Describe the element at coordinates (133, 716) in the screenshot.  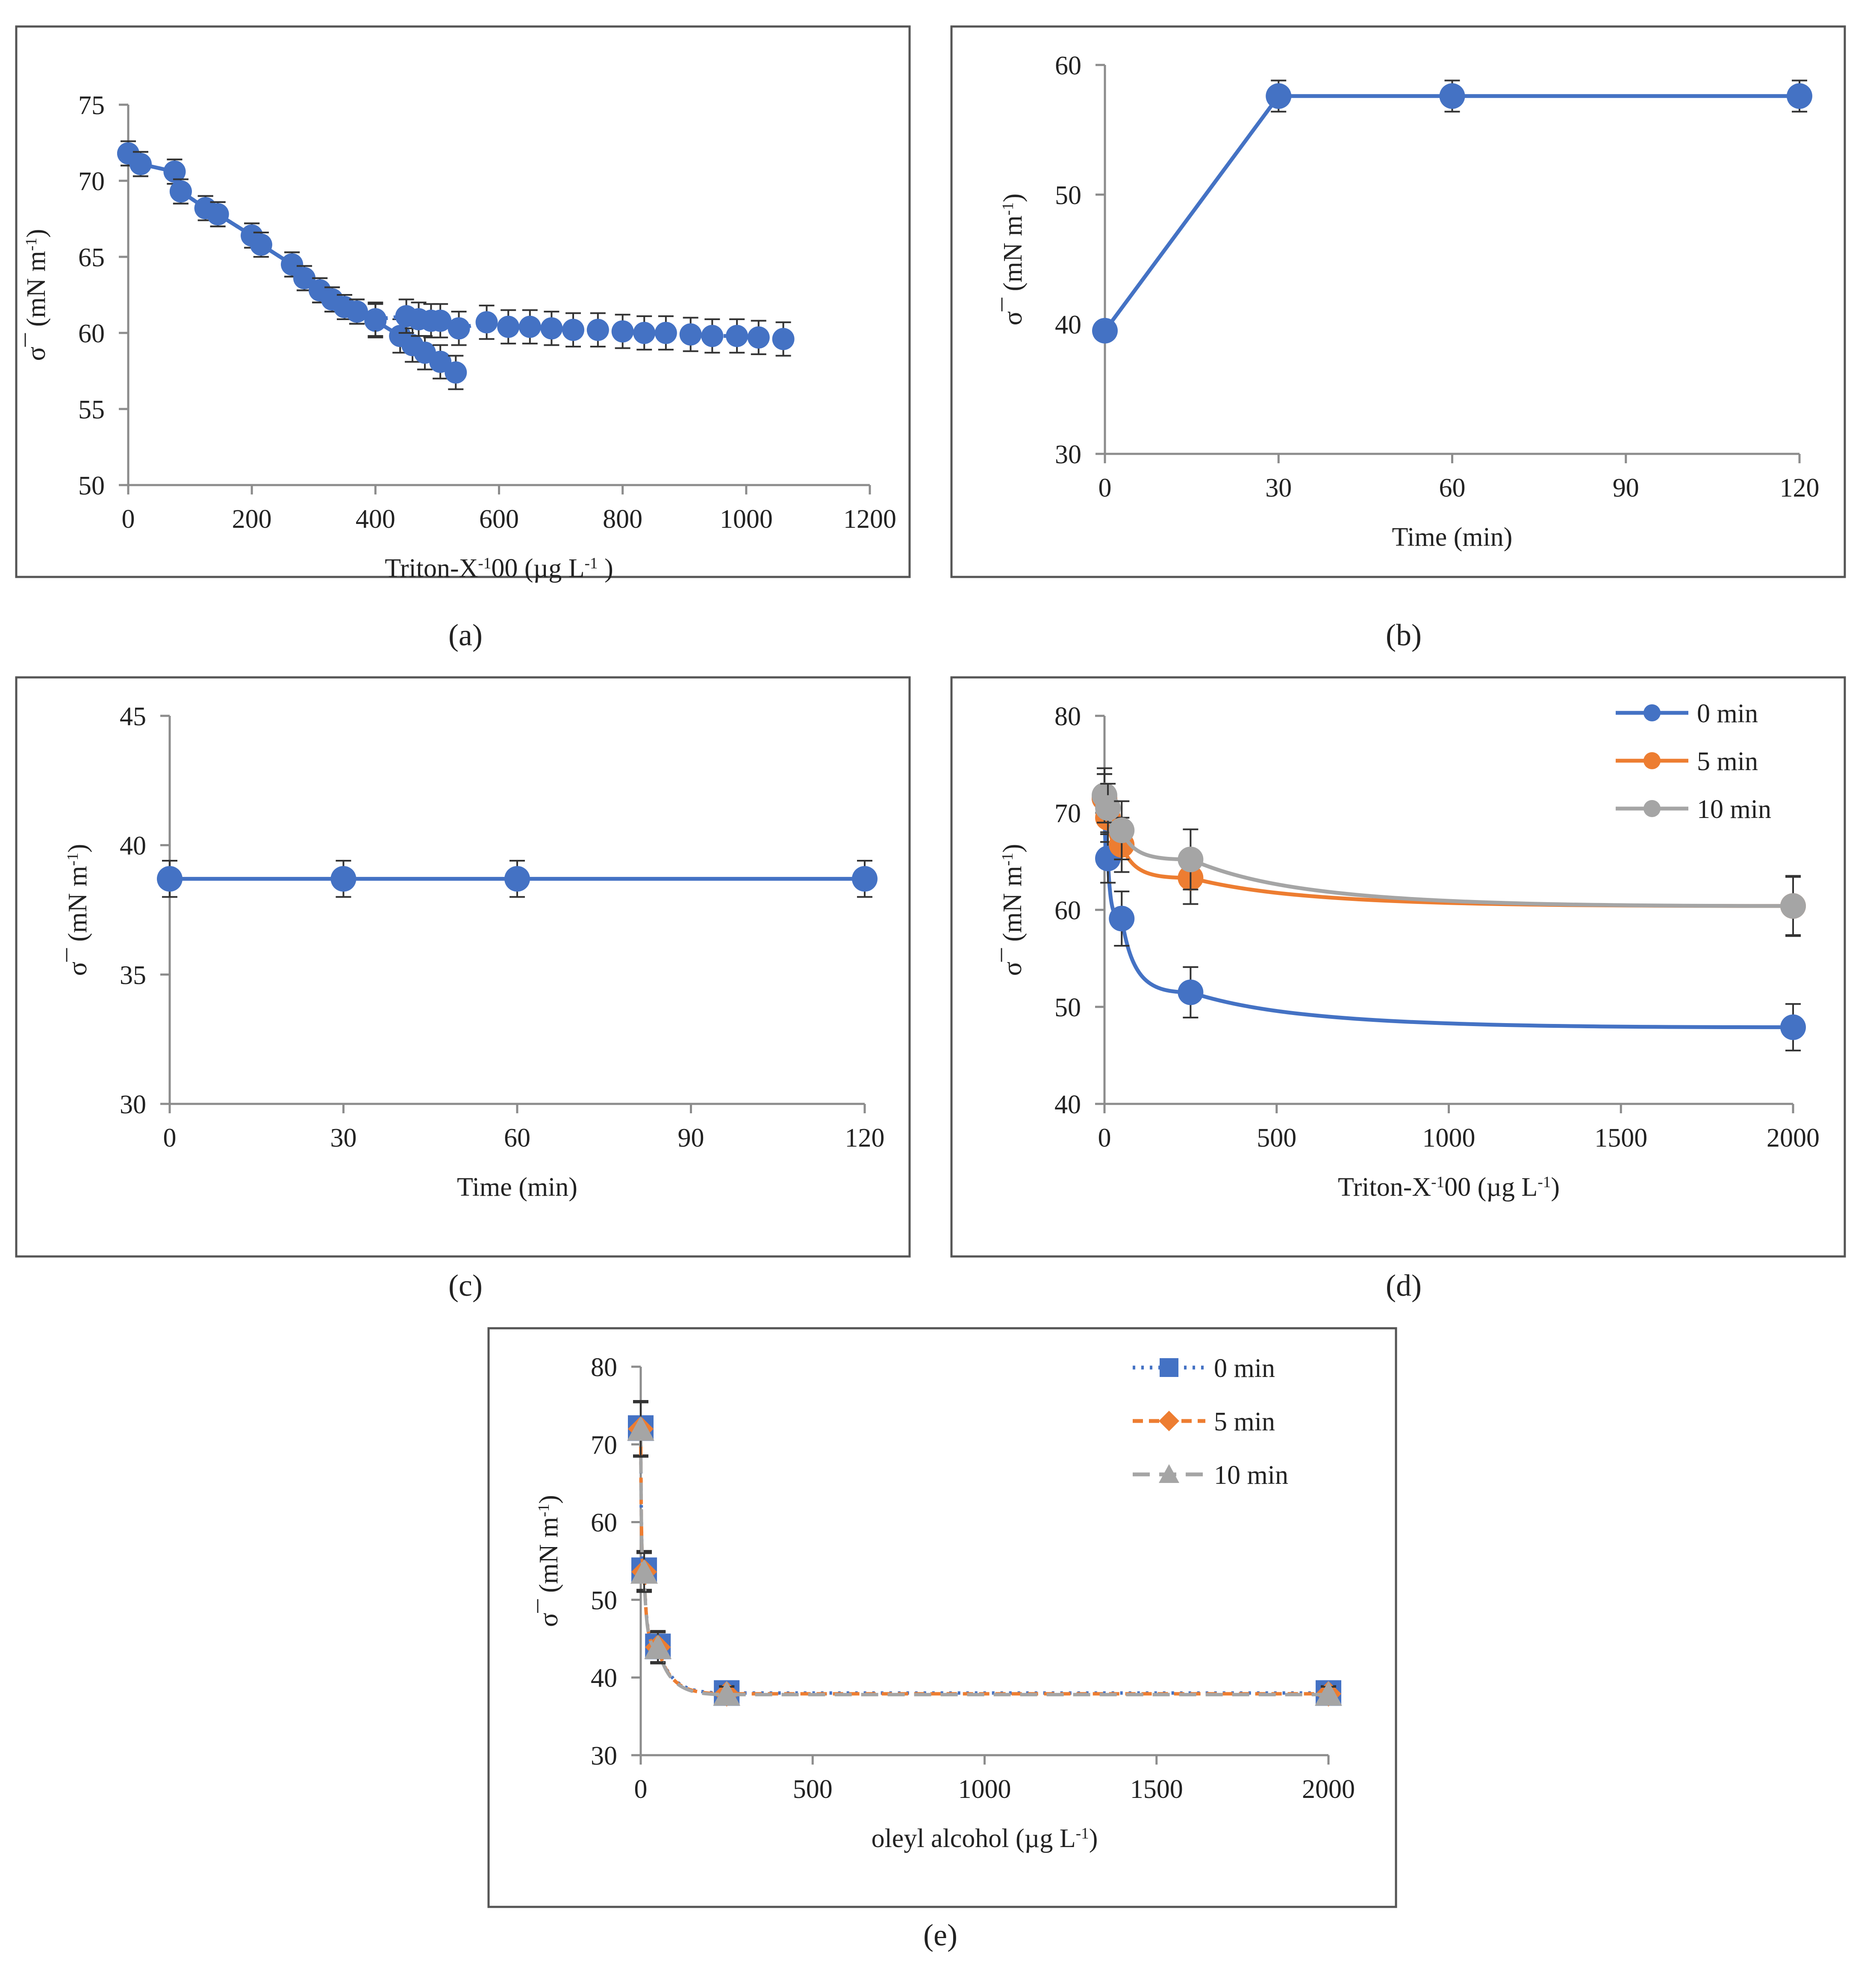
I see `y-tick-label: 45` at that location.